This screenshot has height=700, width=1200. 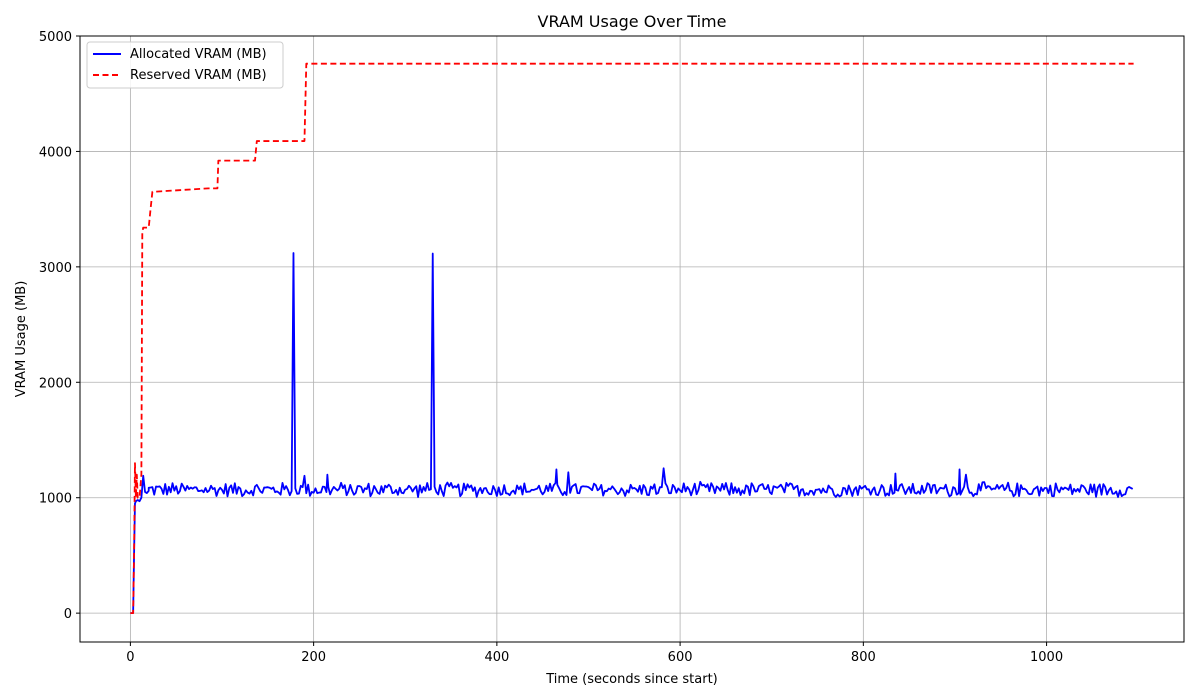 What do you see at coordinates (1046, 657) in the screenshot?
I see `x-tick-label: 1000` at bounding box center [1046, 657].